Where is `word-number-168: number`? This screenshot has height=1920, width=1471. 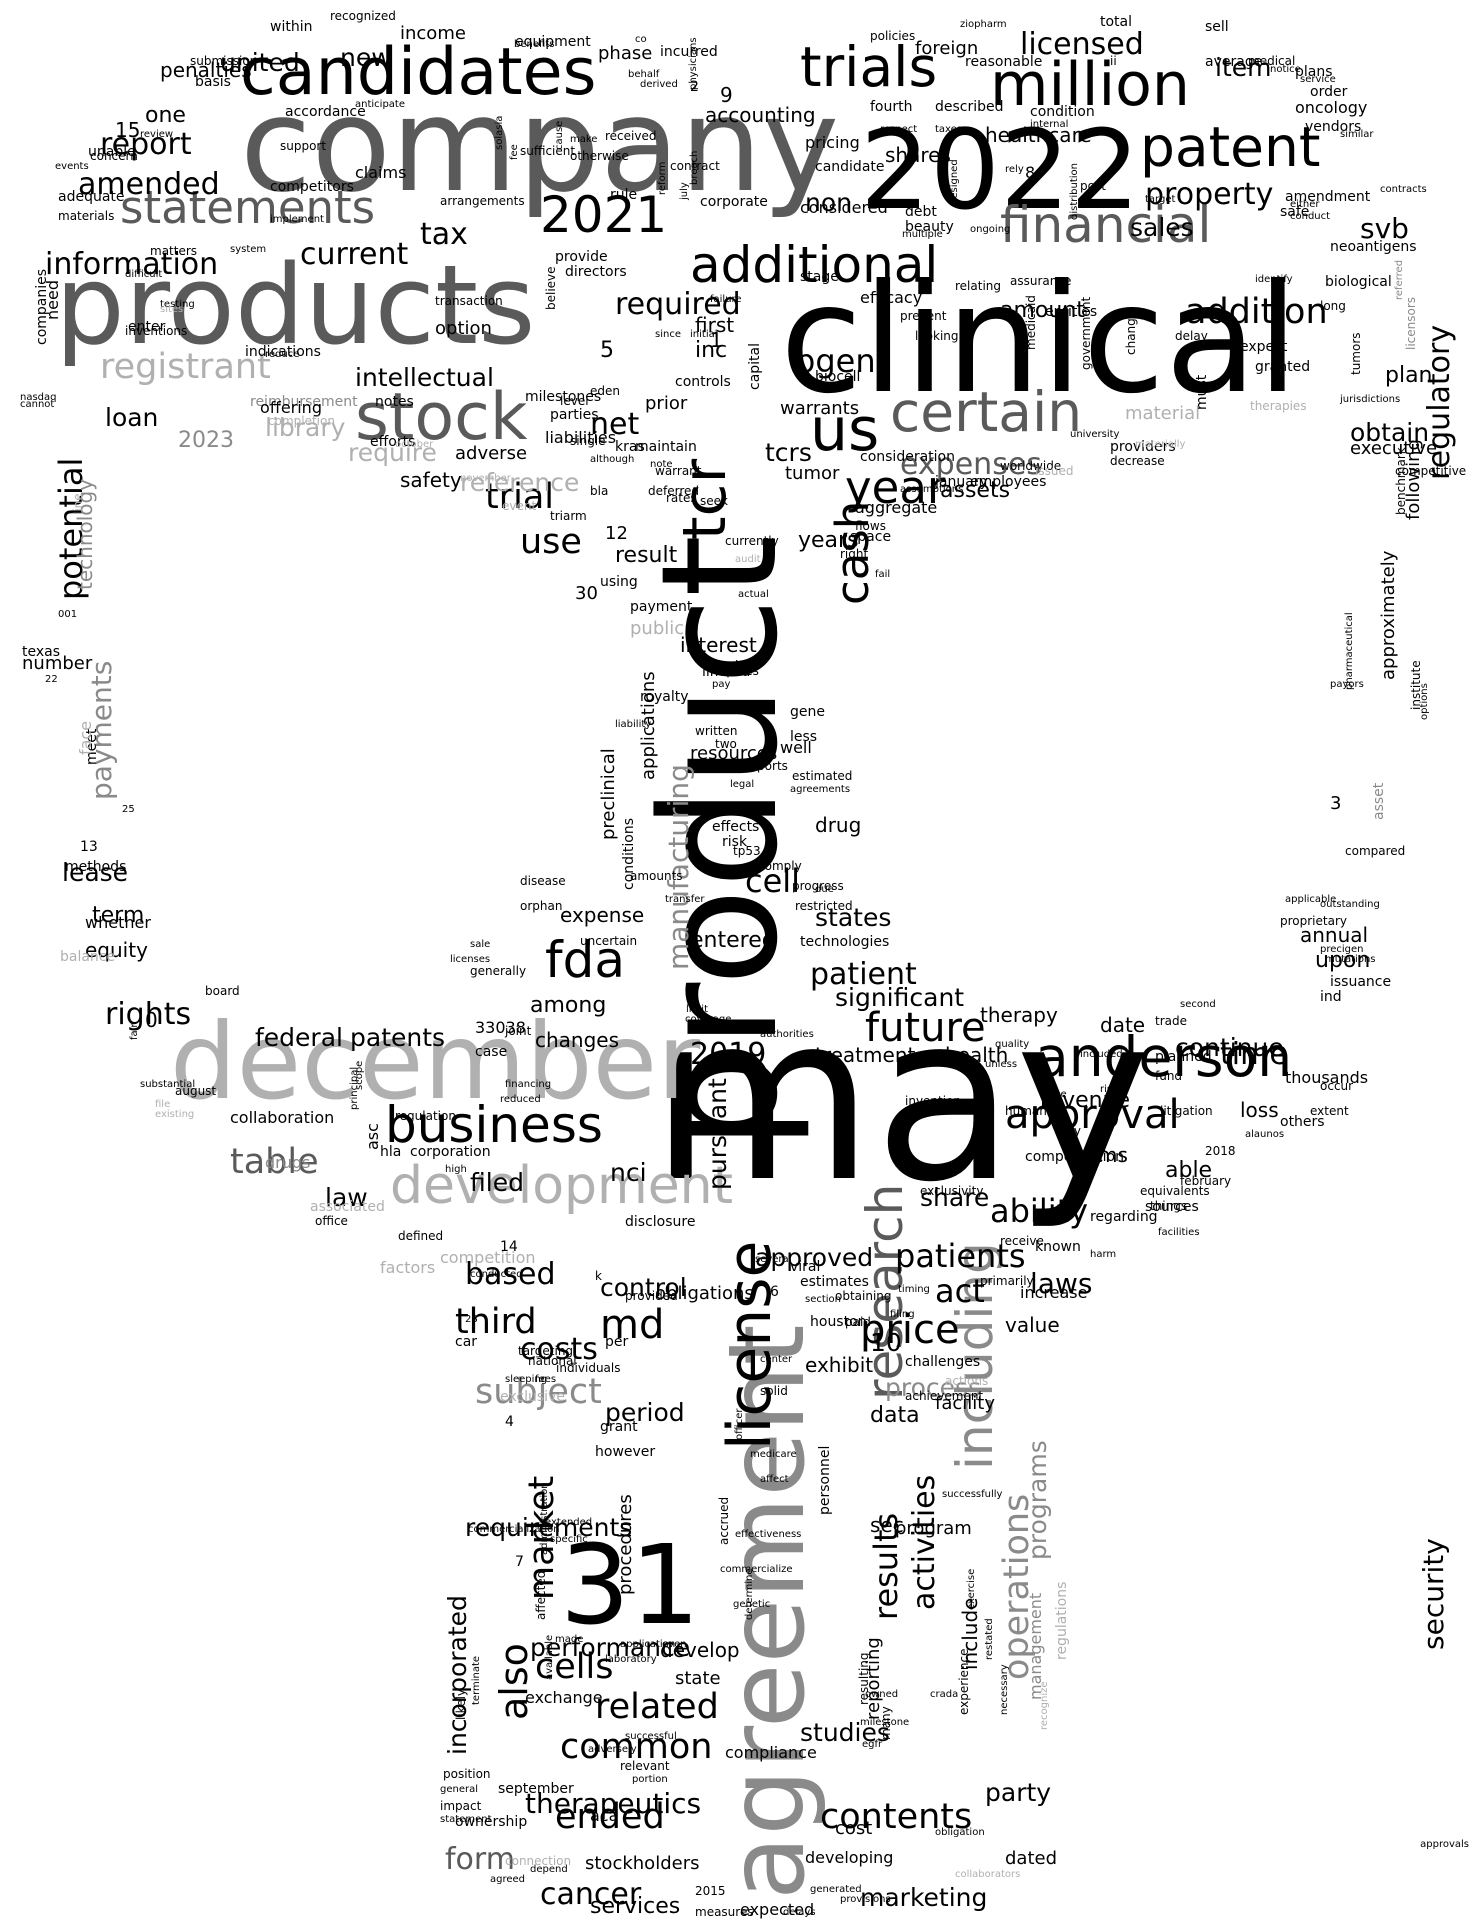
word-number-168: number is located at coordinates (57, 663).